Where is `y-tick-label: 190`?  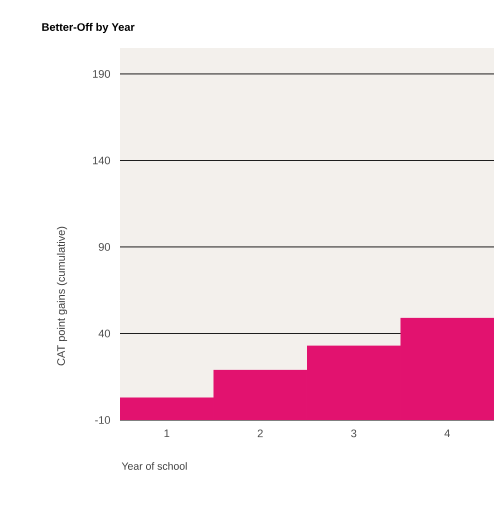
y-tick-label: 190 is located at coordinates (101, 74).